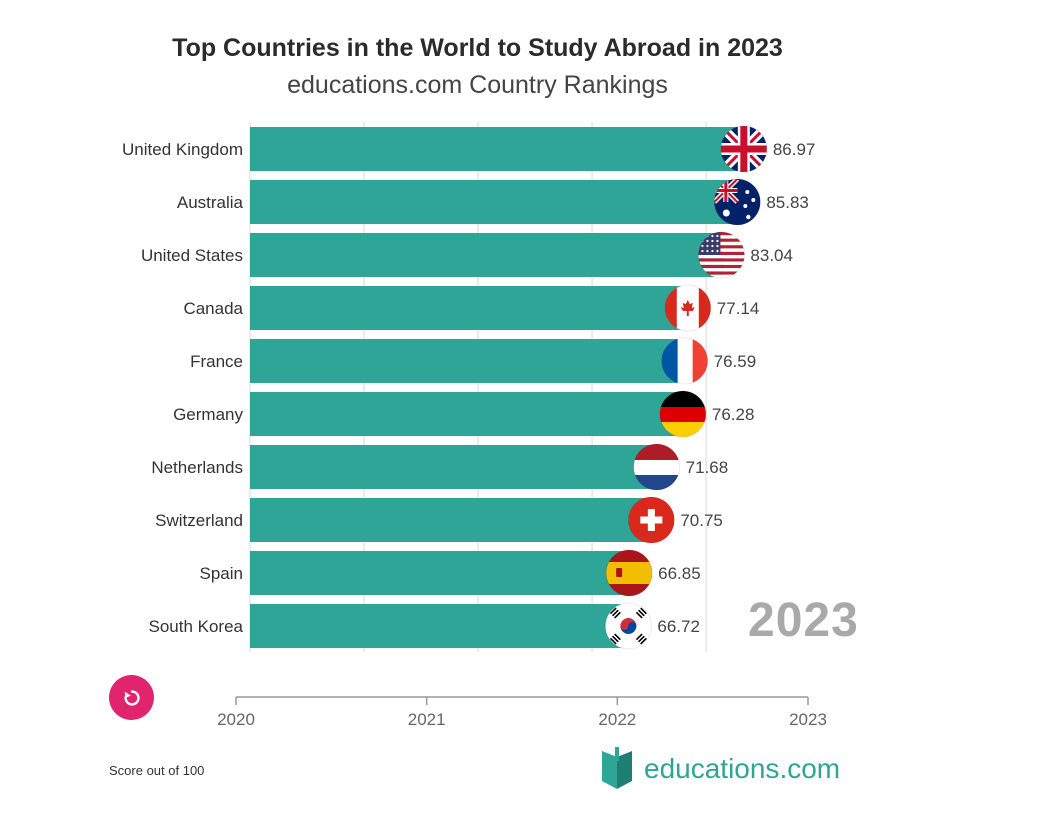  What do you see at coordinates (157, 770) in the screenshot?
I see `score-footnote: Score out of 100` at bounding box center [157, 770].